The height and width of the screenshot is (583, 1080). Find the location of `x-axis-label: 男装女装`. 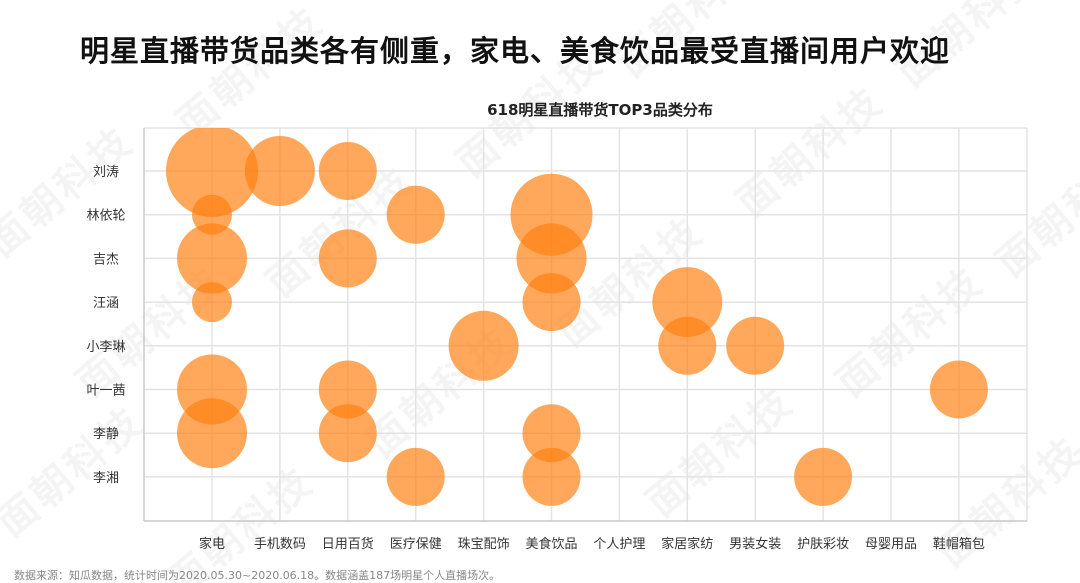

x-axis-label: 男装女装 is located at coordinates (755, 544).